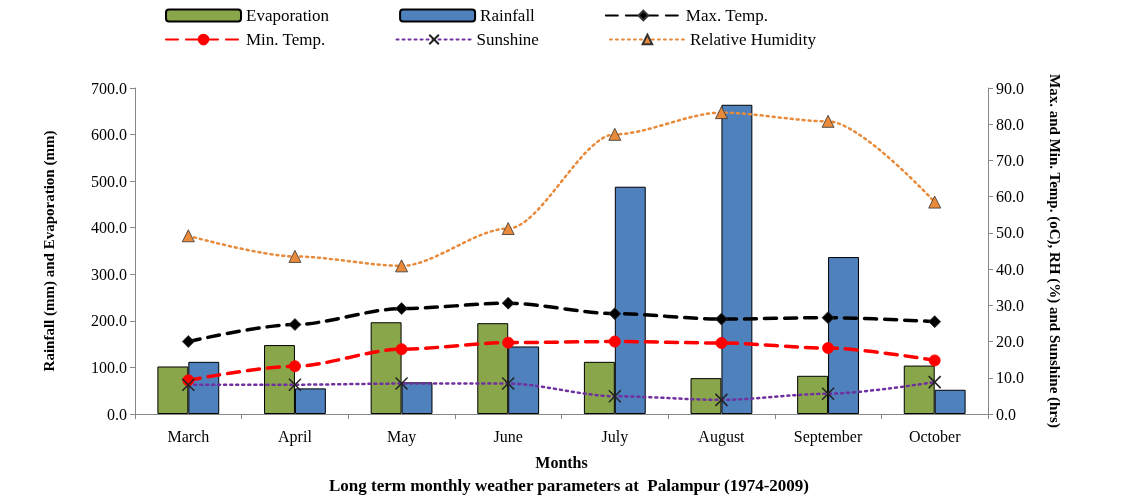  What do you see at coordinates (109, 228) in the screenshot?
I see `y-tick-label: 400.0` at bounding box center [109, 228].